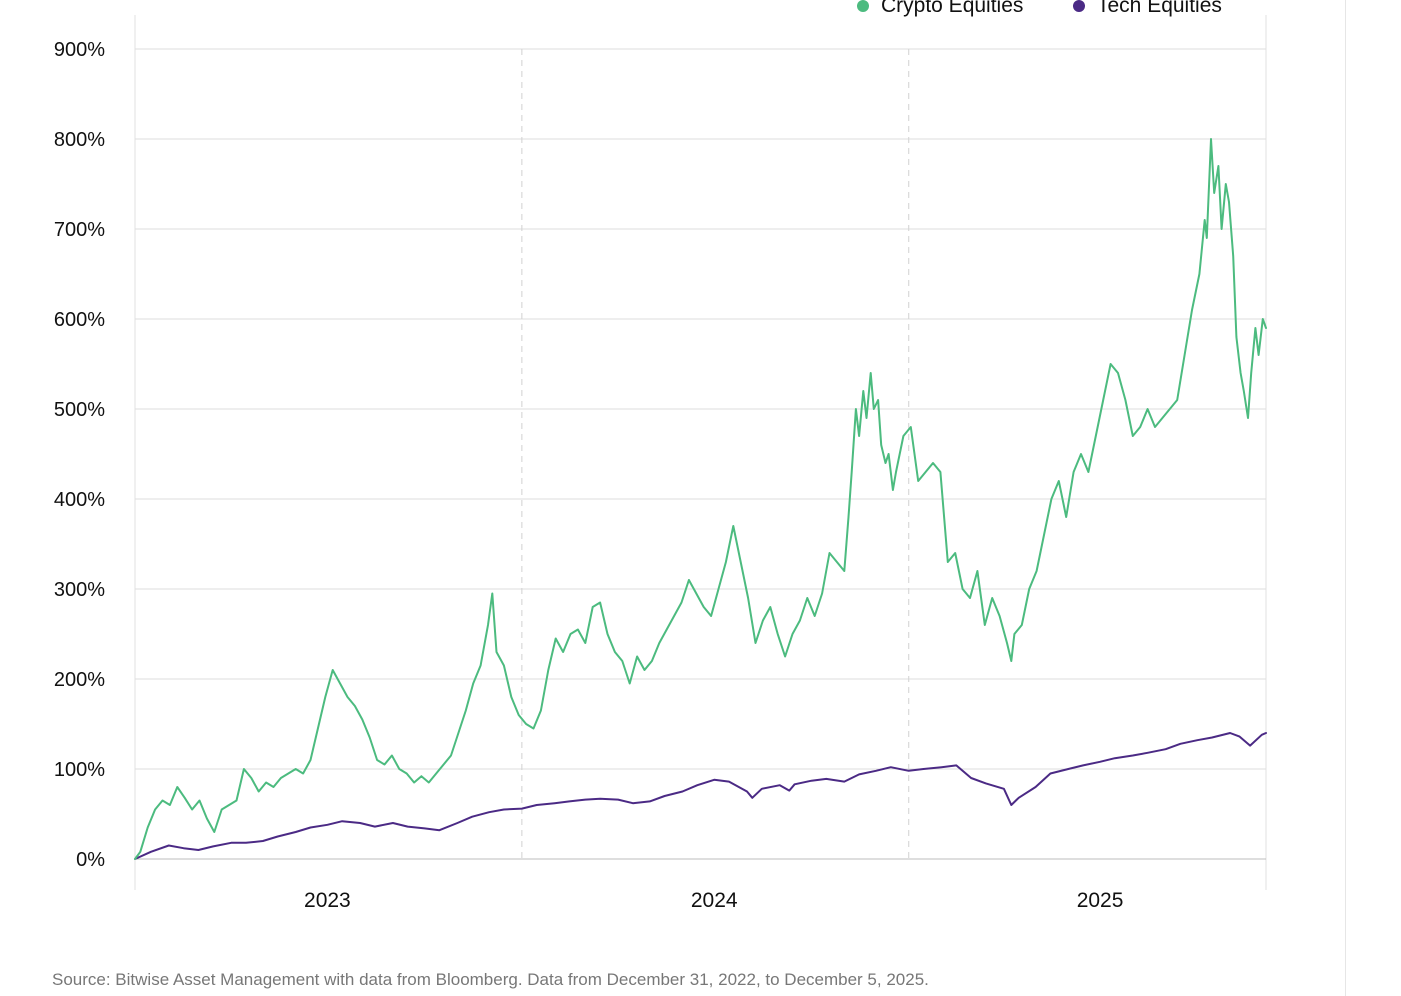 The height and width of the screenshot is (996, 1401). I want to click on y-tick-label-400: 400%, so click(79, 500).